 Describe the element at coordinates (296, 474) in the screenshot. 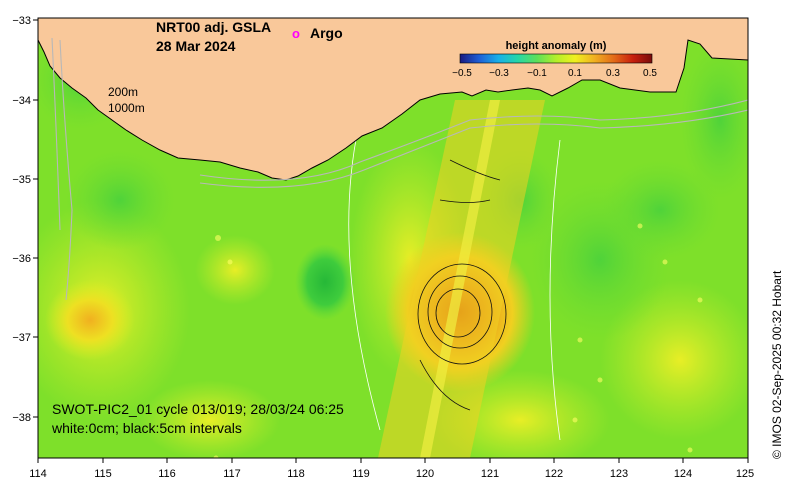

I see `x-tick-label: 118` at that location.